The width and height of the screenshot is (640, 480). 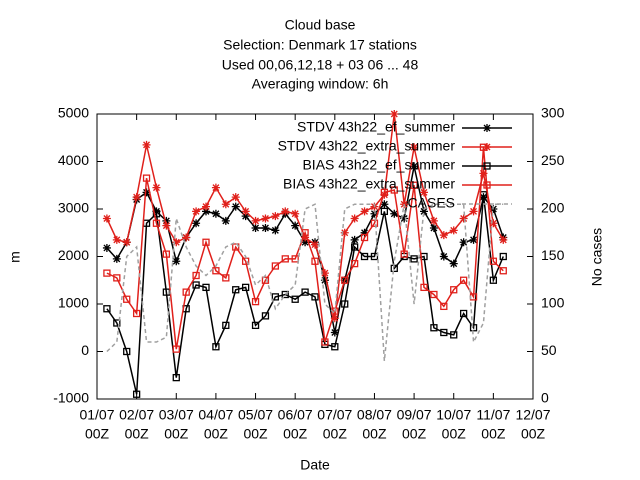 What do you see at coordinates (334, 415) in the screenshot?
I see `x-tick-label: 07/07` at bounding box center [334, 415].